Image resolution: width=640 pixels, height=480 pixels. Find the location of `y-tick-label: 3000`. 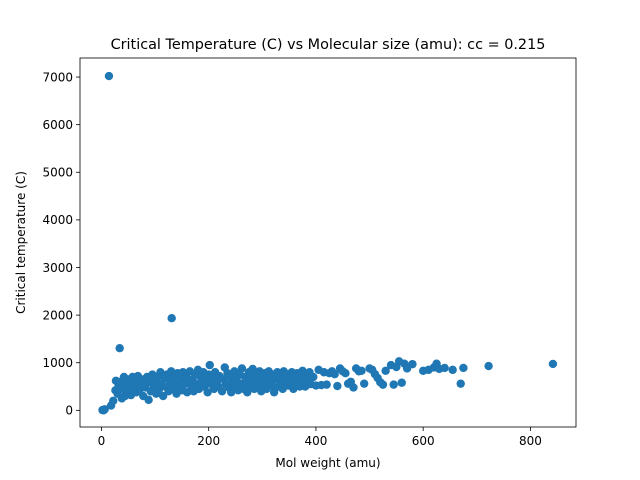

y-tick-label: 3000 is located at coordinates (57, 268).